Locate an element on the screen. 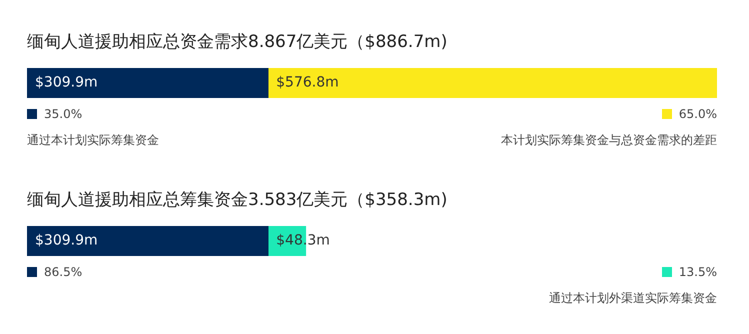 The height and width of the screenshot is (334, 749). text: 86.5% is located at coordinates (63, 272).